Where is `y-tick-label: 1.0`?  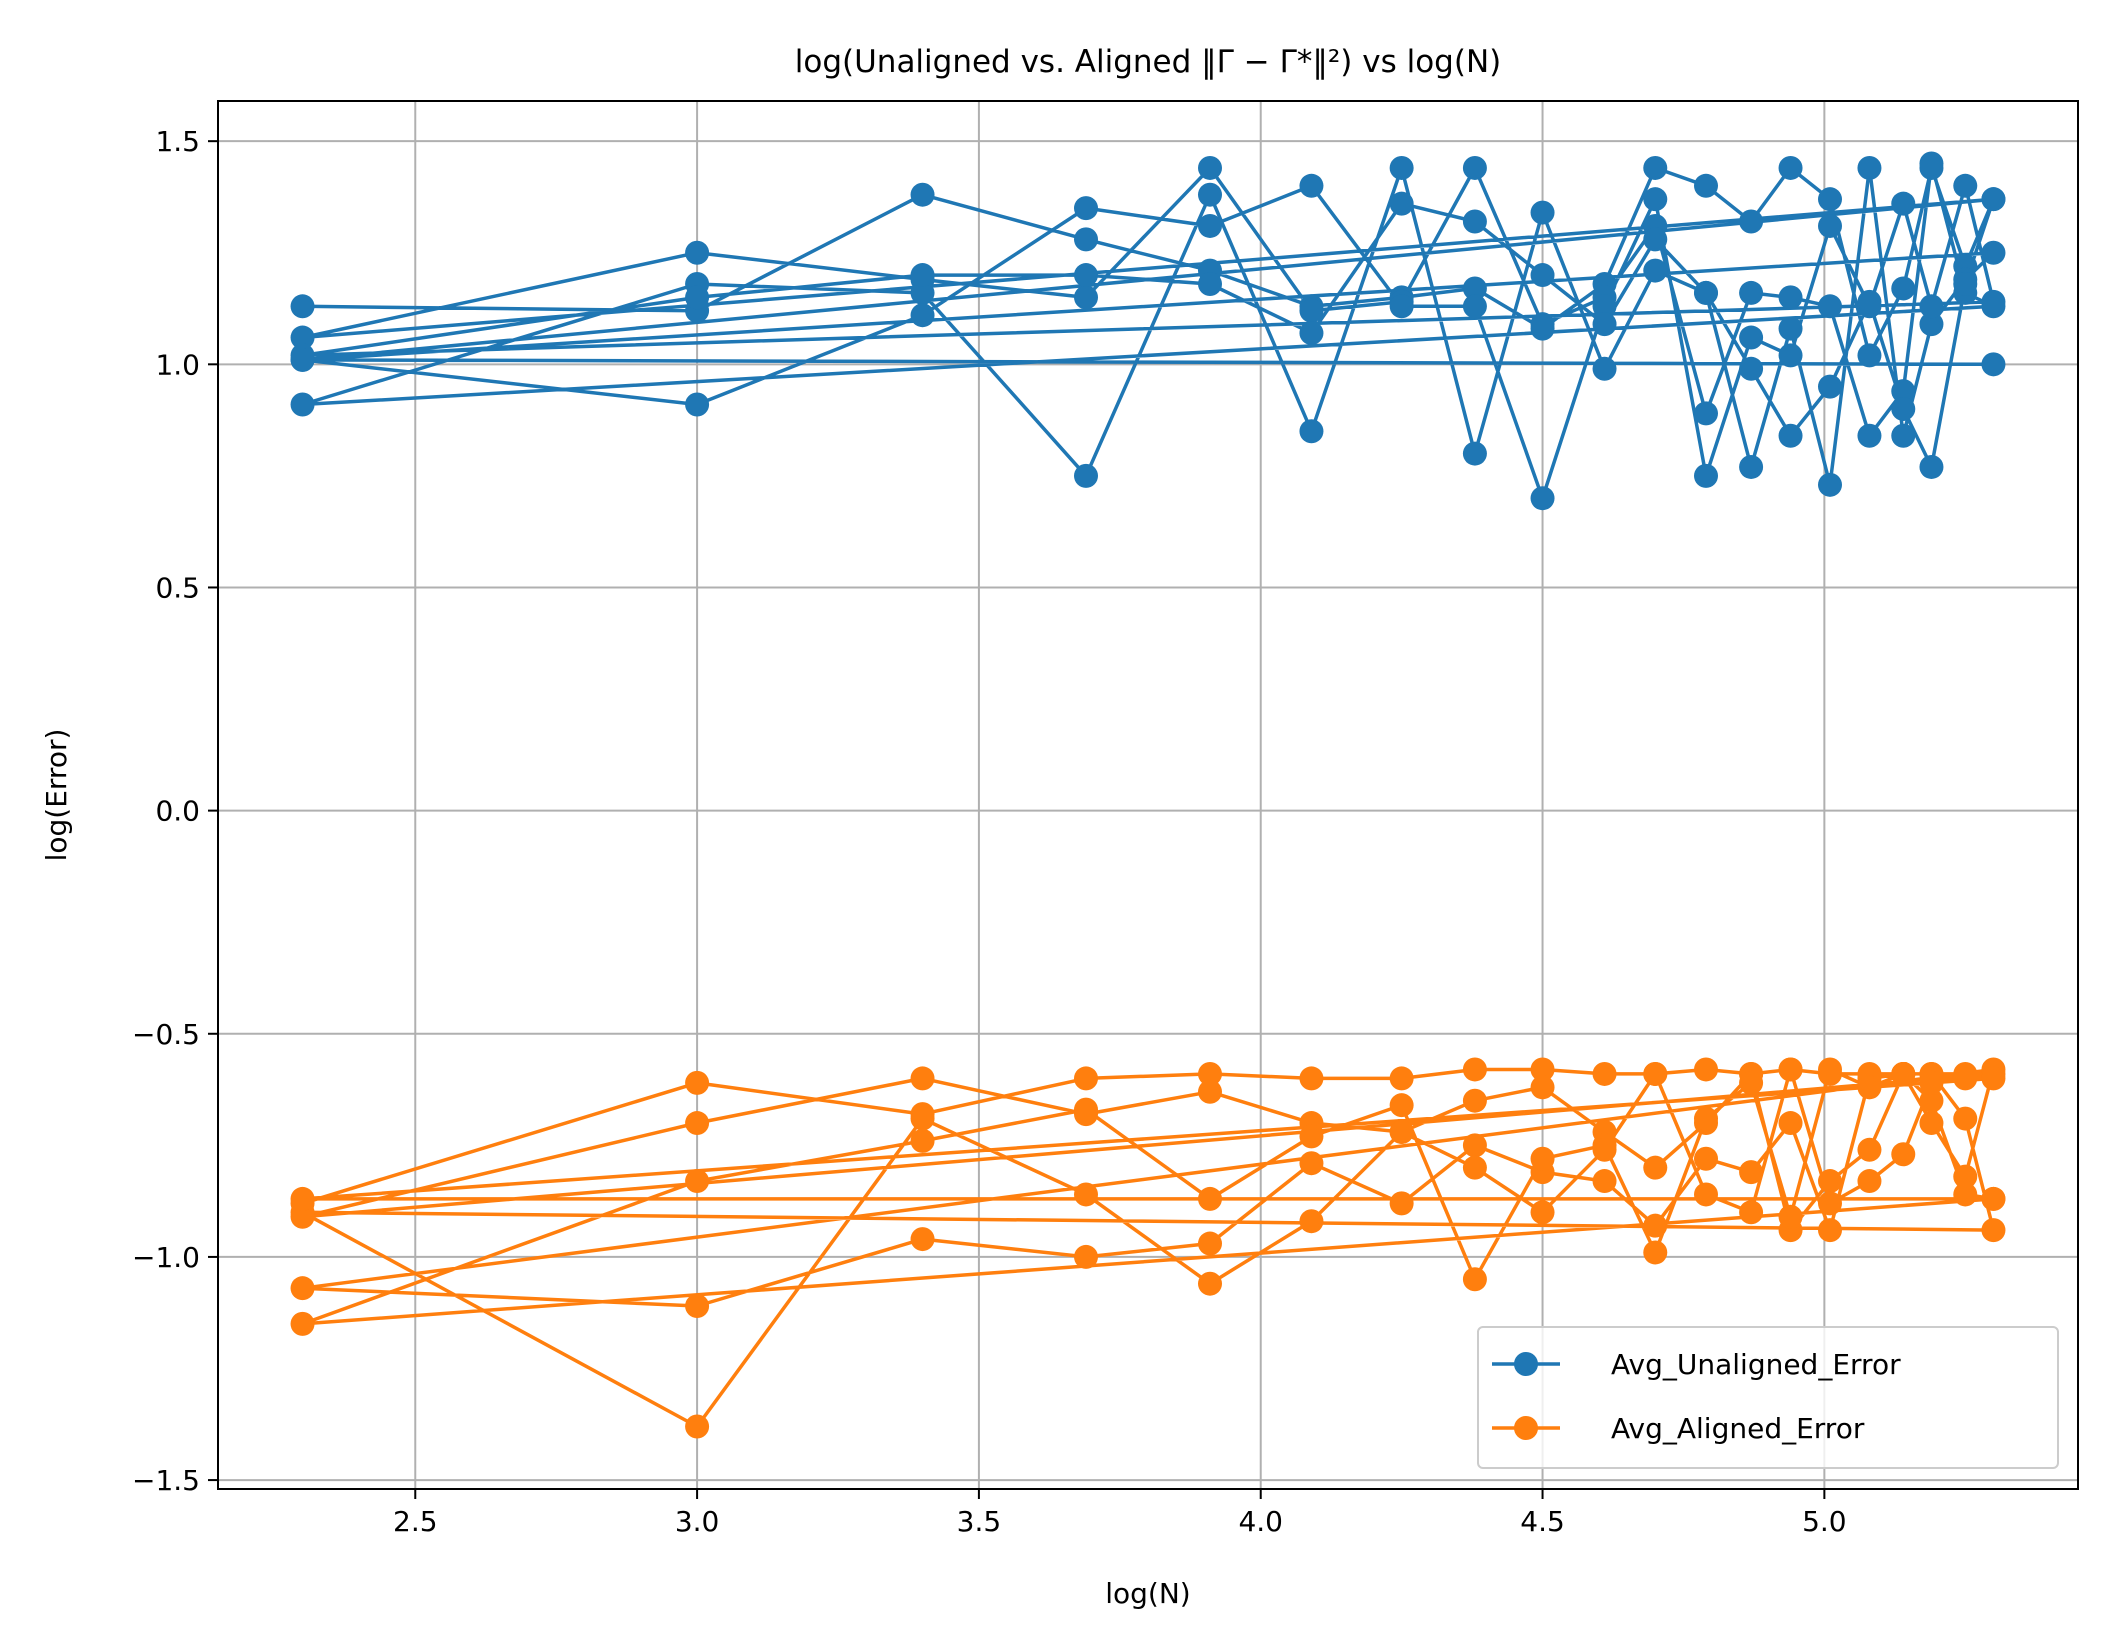
y-tick-label: 1.0 is located at coordinates (177, 364).